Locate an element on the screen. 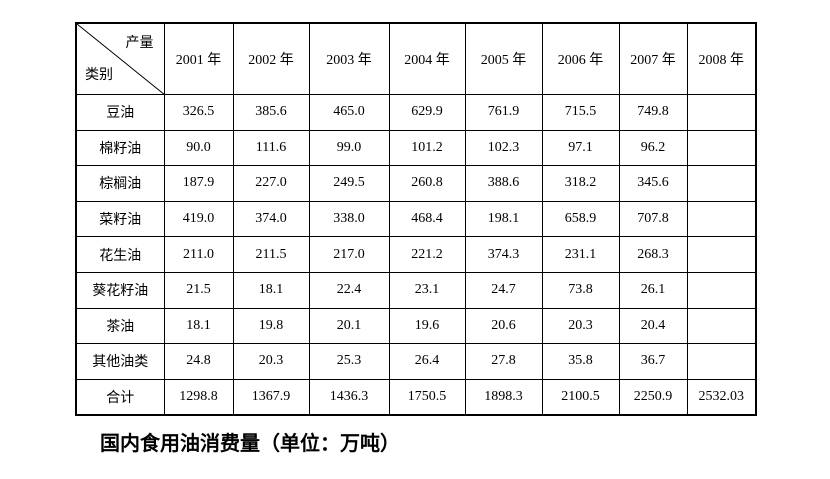  value-cell: 36.7 is located at coordinates (653, 361).